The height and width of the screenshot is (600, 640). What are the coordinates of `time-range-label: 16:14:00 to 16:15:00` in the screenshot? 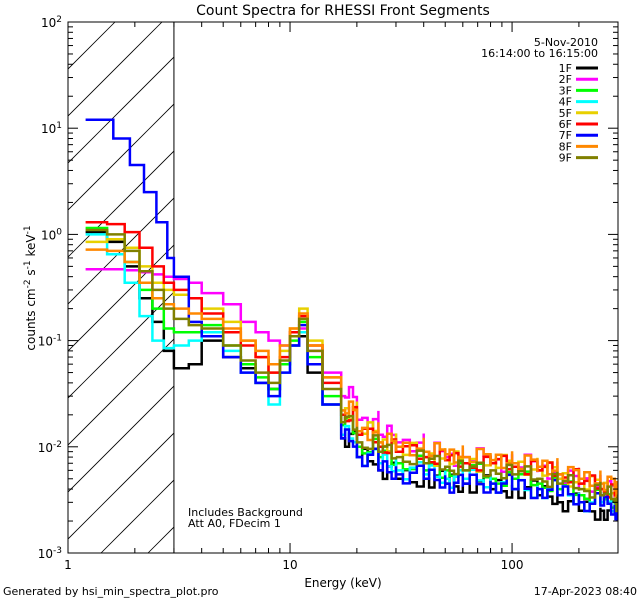 It's located at (539, 53).